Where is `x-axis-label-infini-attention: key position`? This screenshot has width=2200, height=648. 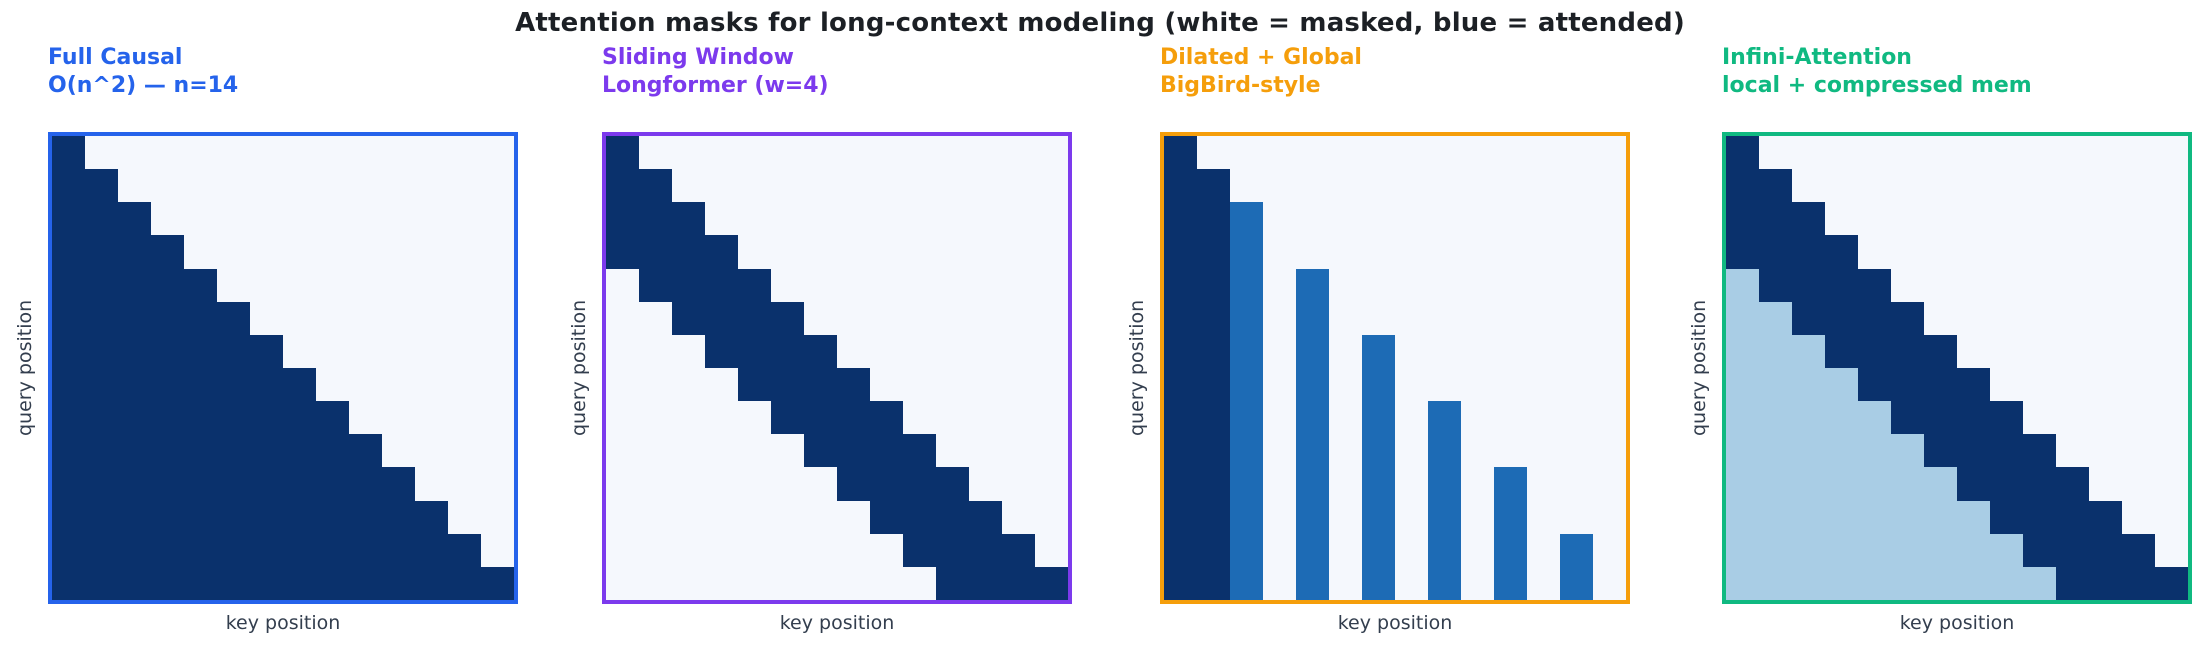
x-axis-label-infini-attention: key position is located at coordinates (1957, 623).